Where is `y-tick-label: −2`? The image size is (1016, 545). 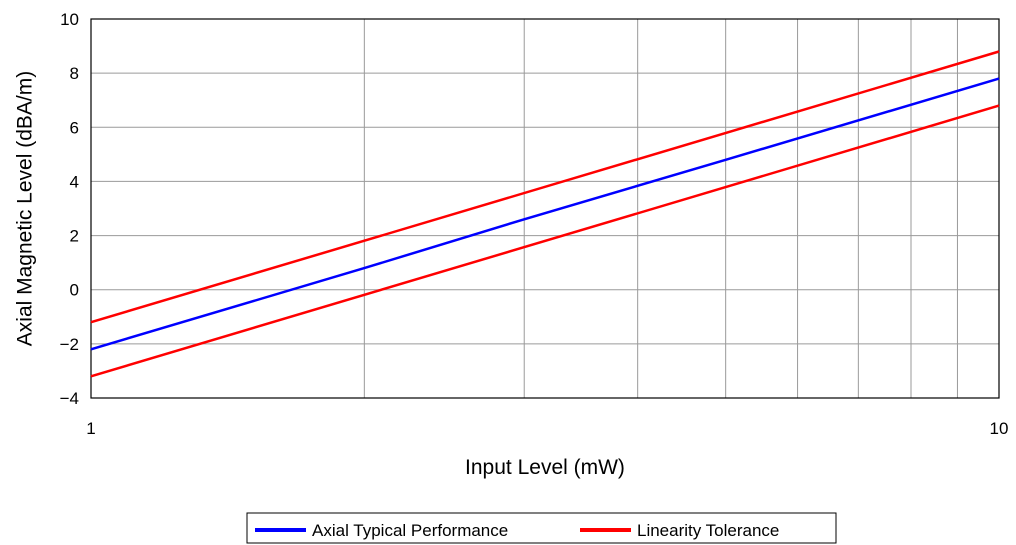
y-tick-label: −2 is located at coordinates (69, 344).